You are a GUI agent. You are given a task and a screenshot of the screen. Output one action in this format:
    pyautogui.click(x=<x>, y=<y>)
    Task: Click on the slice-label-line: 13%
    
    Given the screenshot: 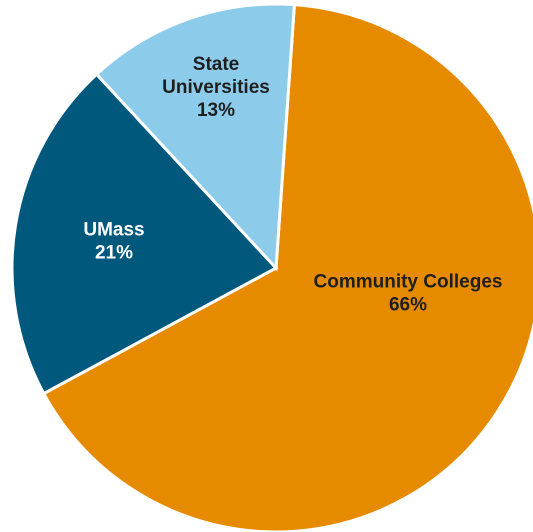 What is the action you would take?
    pyautogui.click(x=216, y=110)
    